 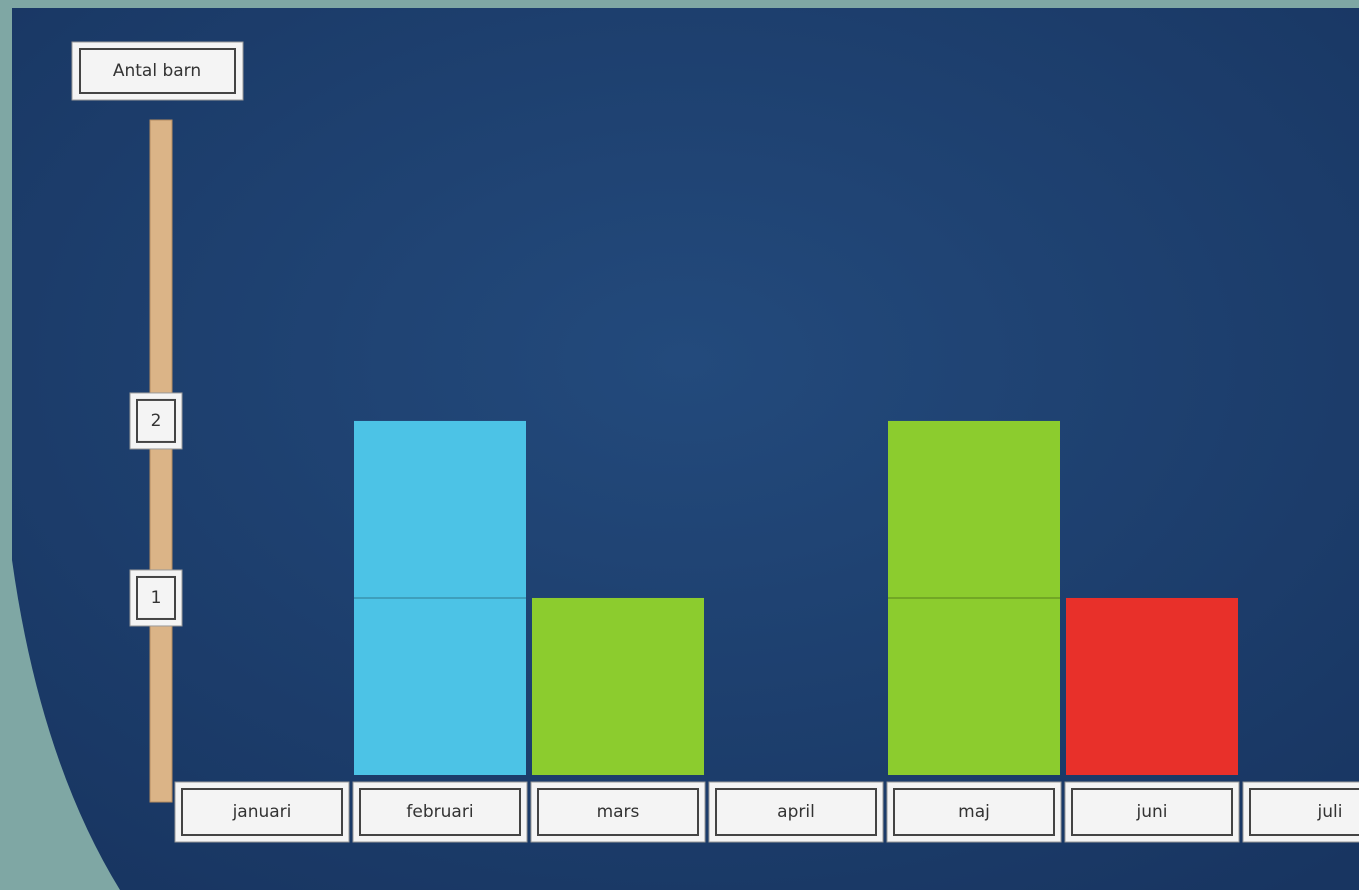 I want to click on x-tick-label: april, so click(x=796, y=812).